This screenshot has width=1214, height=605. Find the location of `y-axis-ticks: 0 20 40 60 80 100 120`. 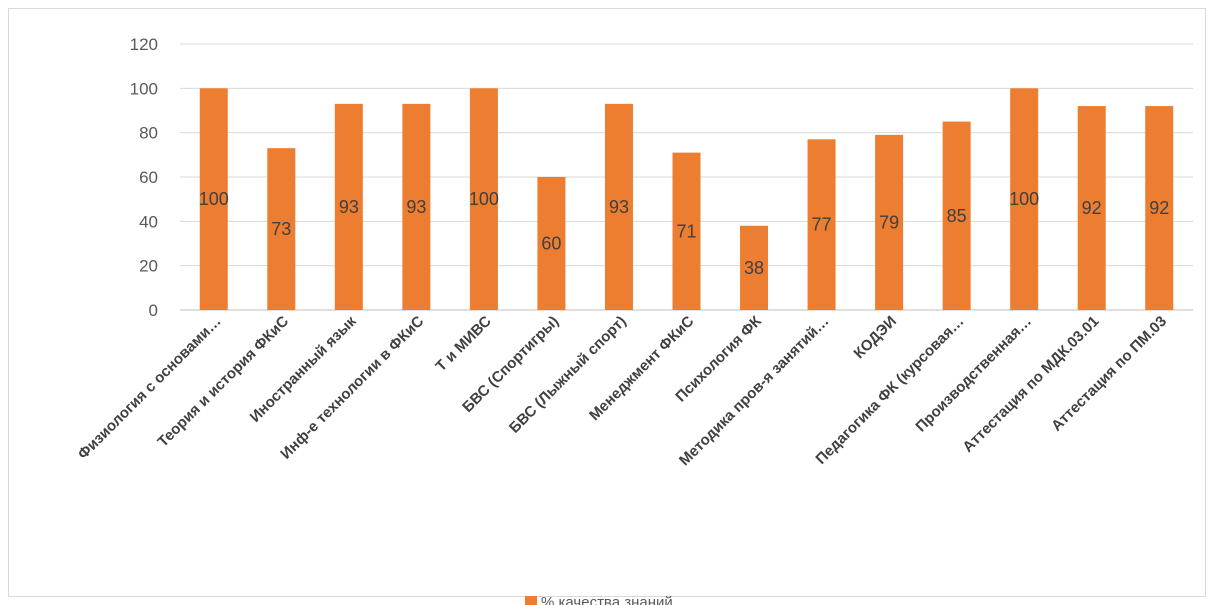

y-axis-ticks: 0 20 40 60 80 100 120 is located at coordinates (144, 177).